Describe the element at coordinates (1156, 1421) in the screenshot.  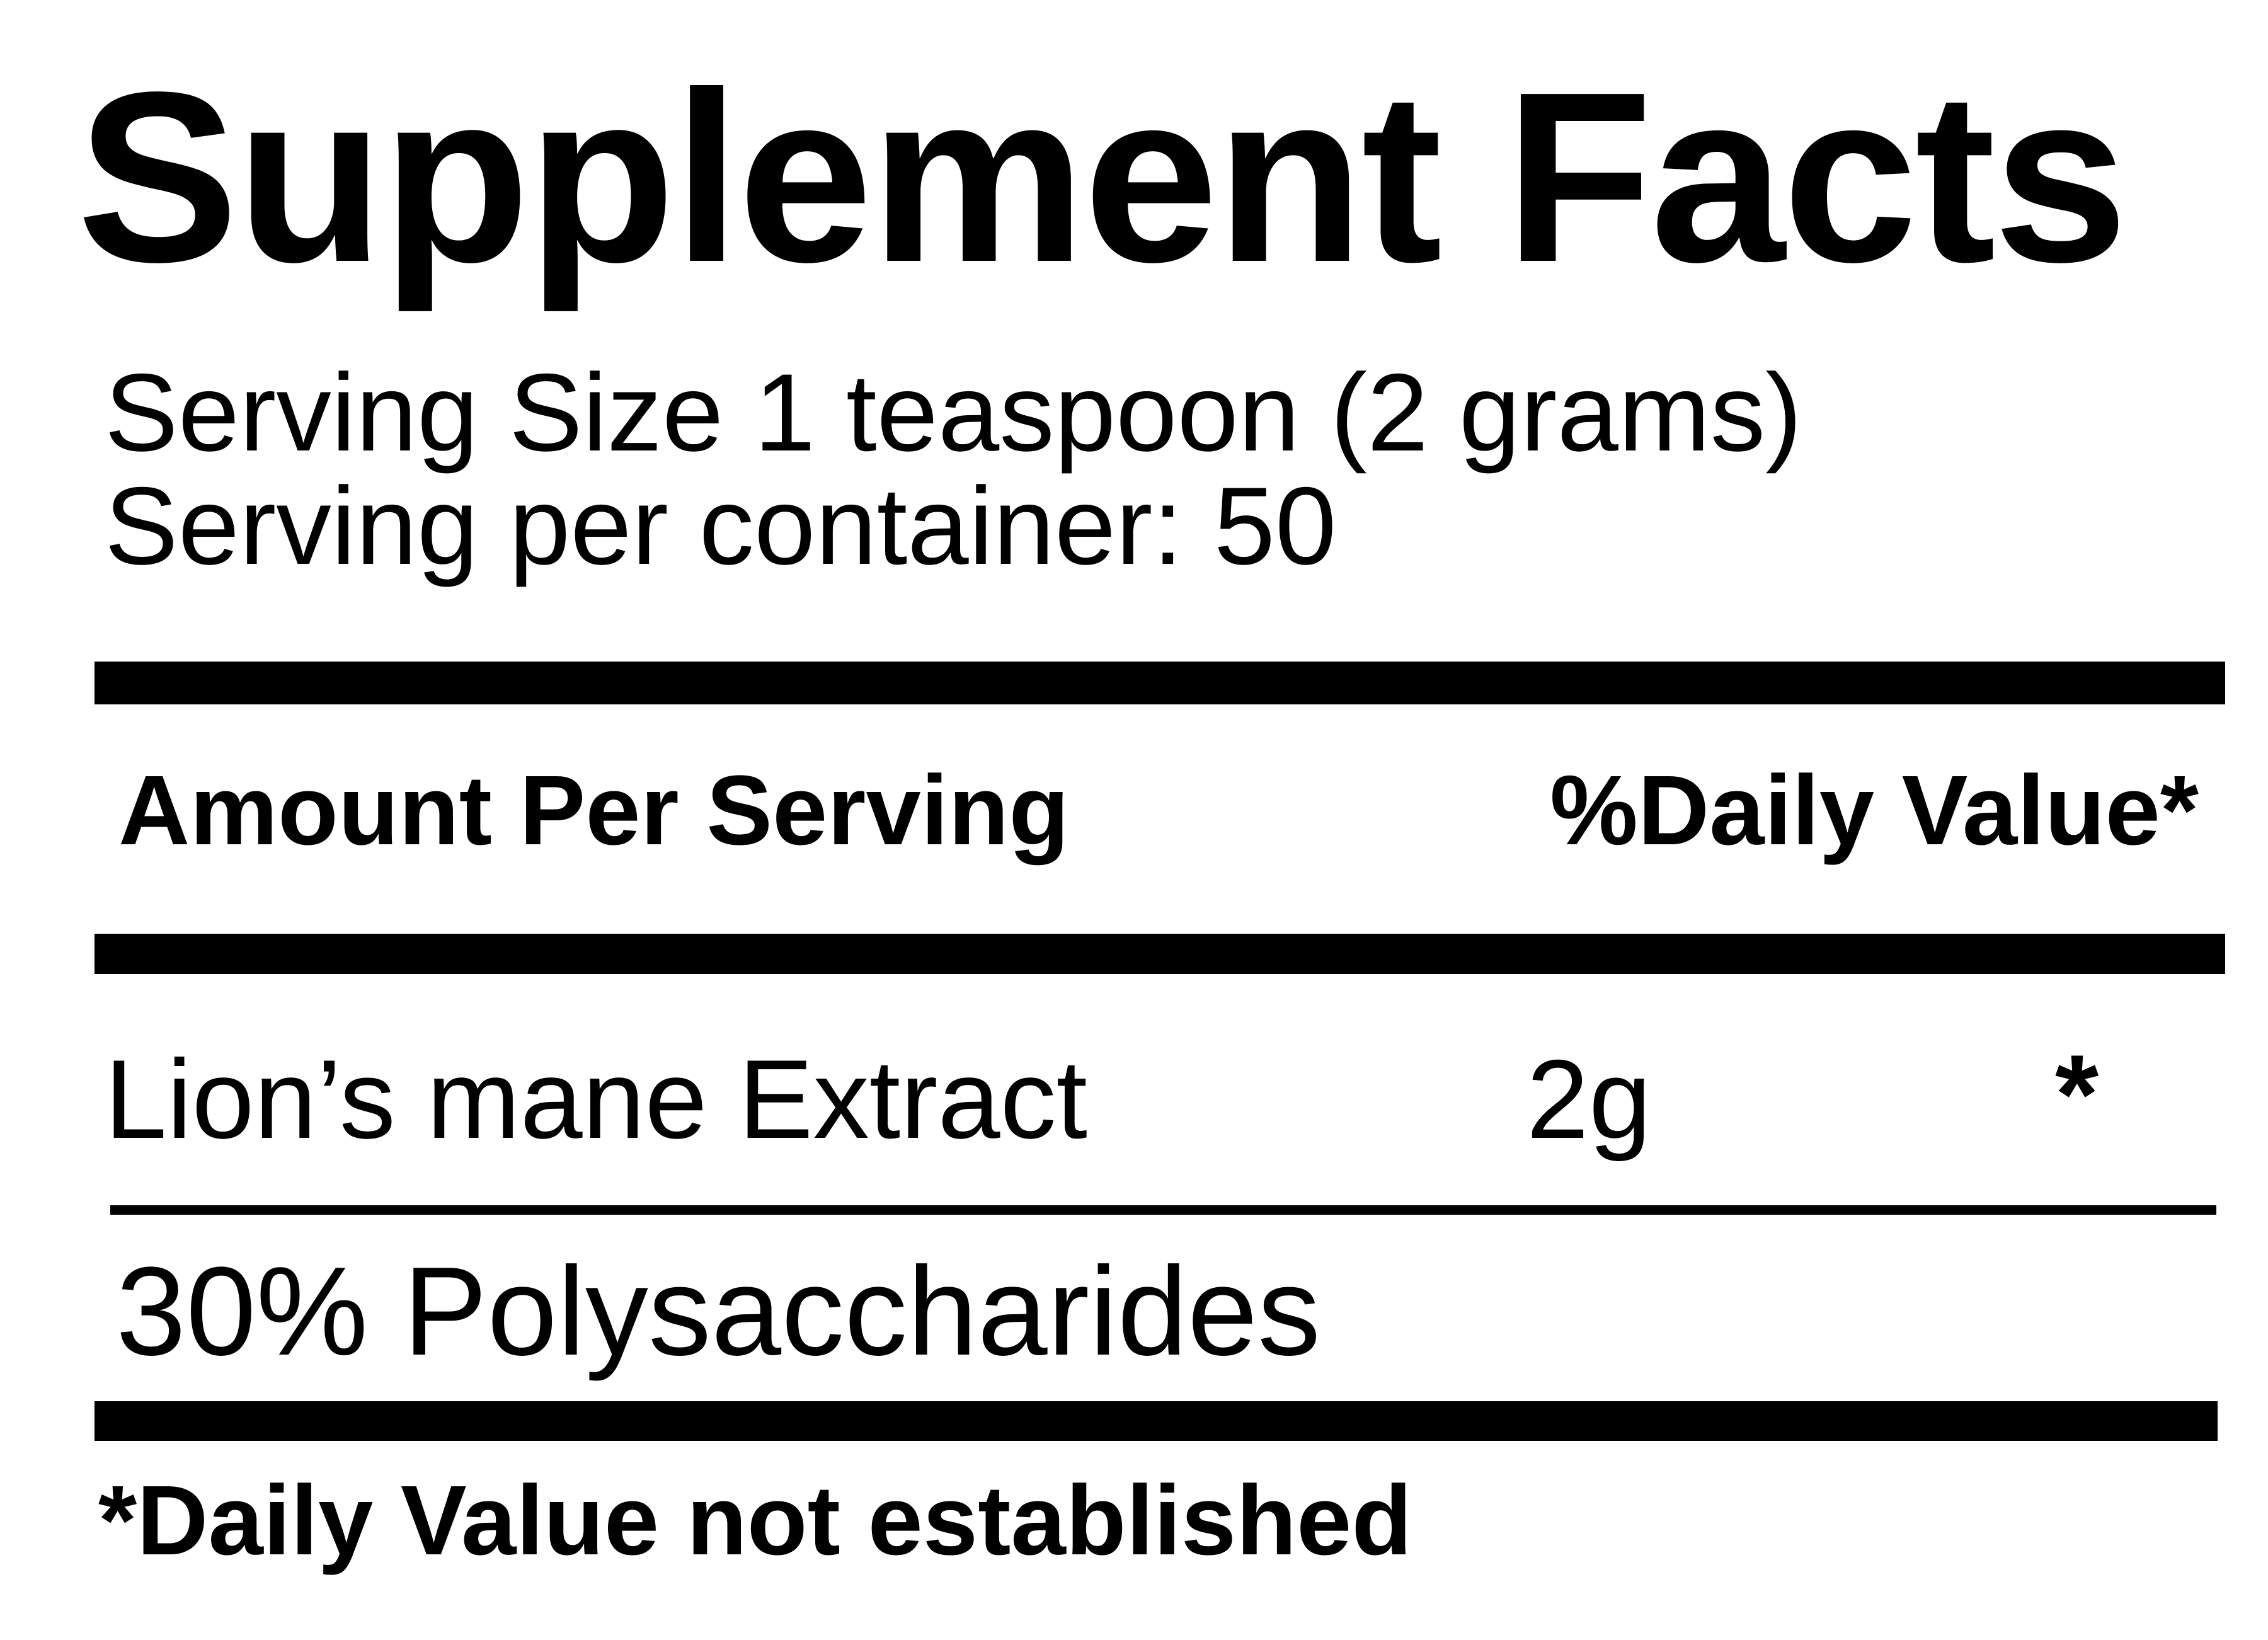
I see `thick-divider-bottom` at that location.